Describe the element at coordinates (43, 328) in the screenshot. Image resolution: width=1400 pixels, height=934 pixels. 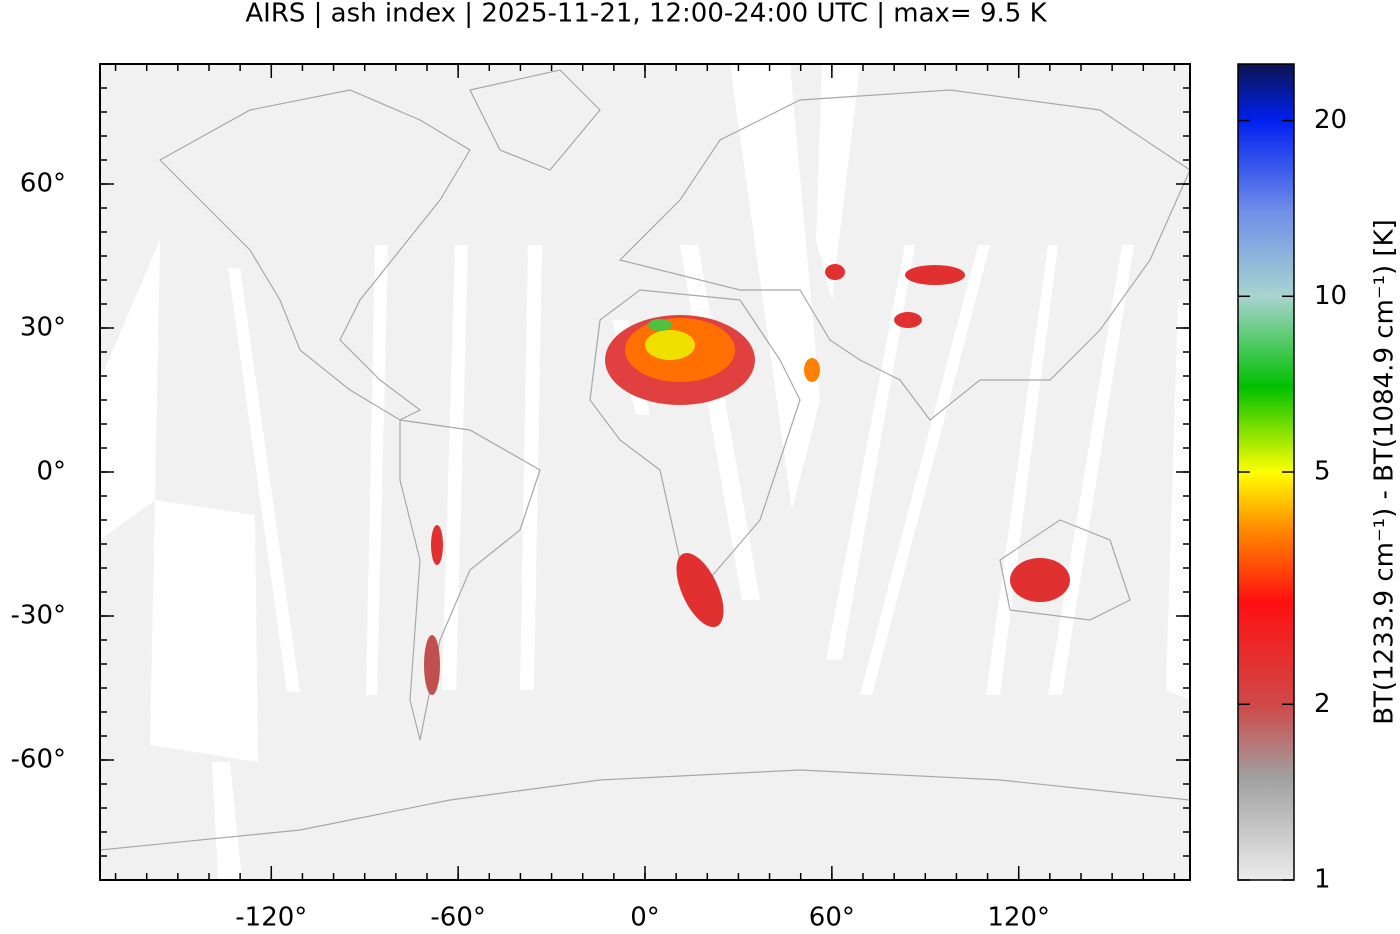
I see `y-tick-label: 30°` at that location.